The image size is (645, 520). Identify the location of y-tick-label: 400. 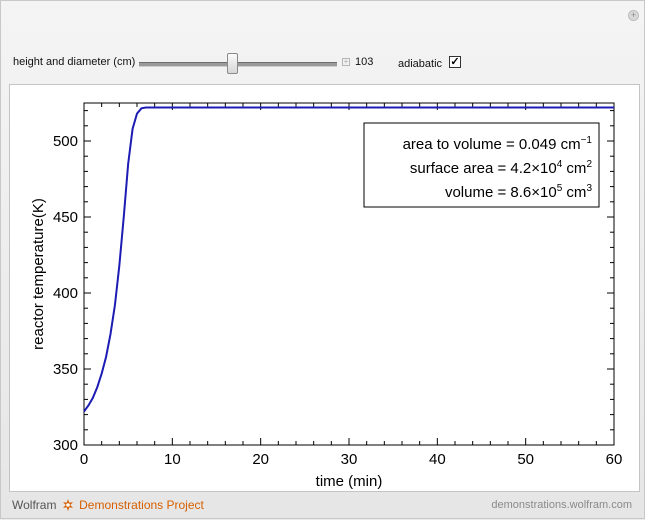
(65, 293).